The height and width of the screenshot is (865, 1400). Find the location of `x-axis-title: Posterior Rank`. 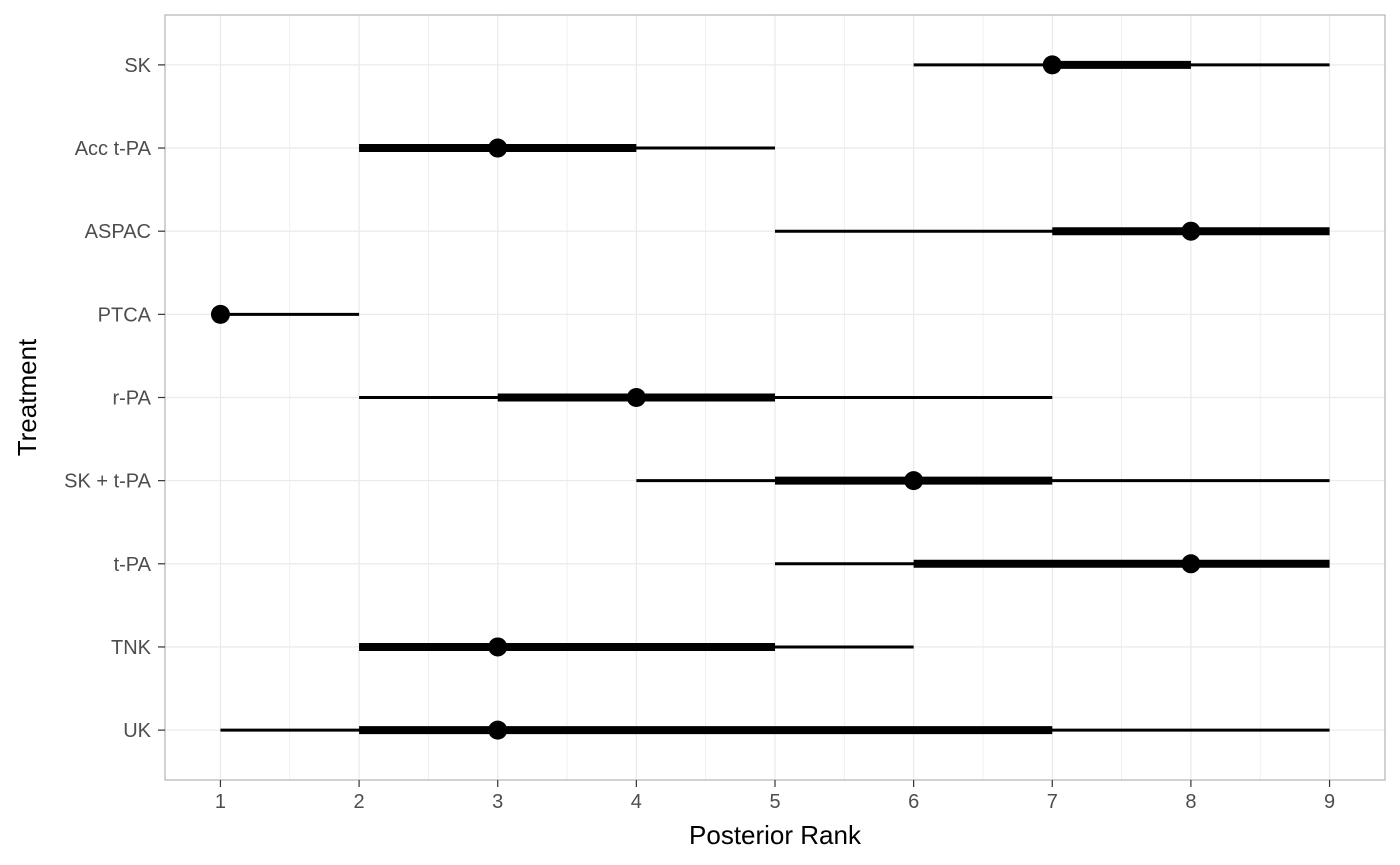

x-axis-title: Posterior Rank is located at coordinates (775, 835).